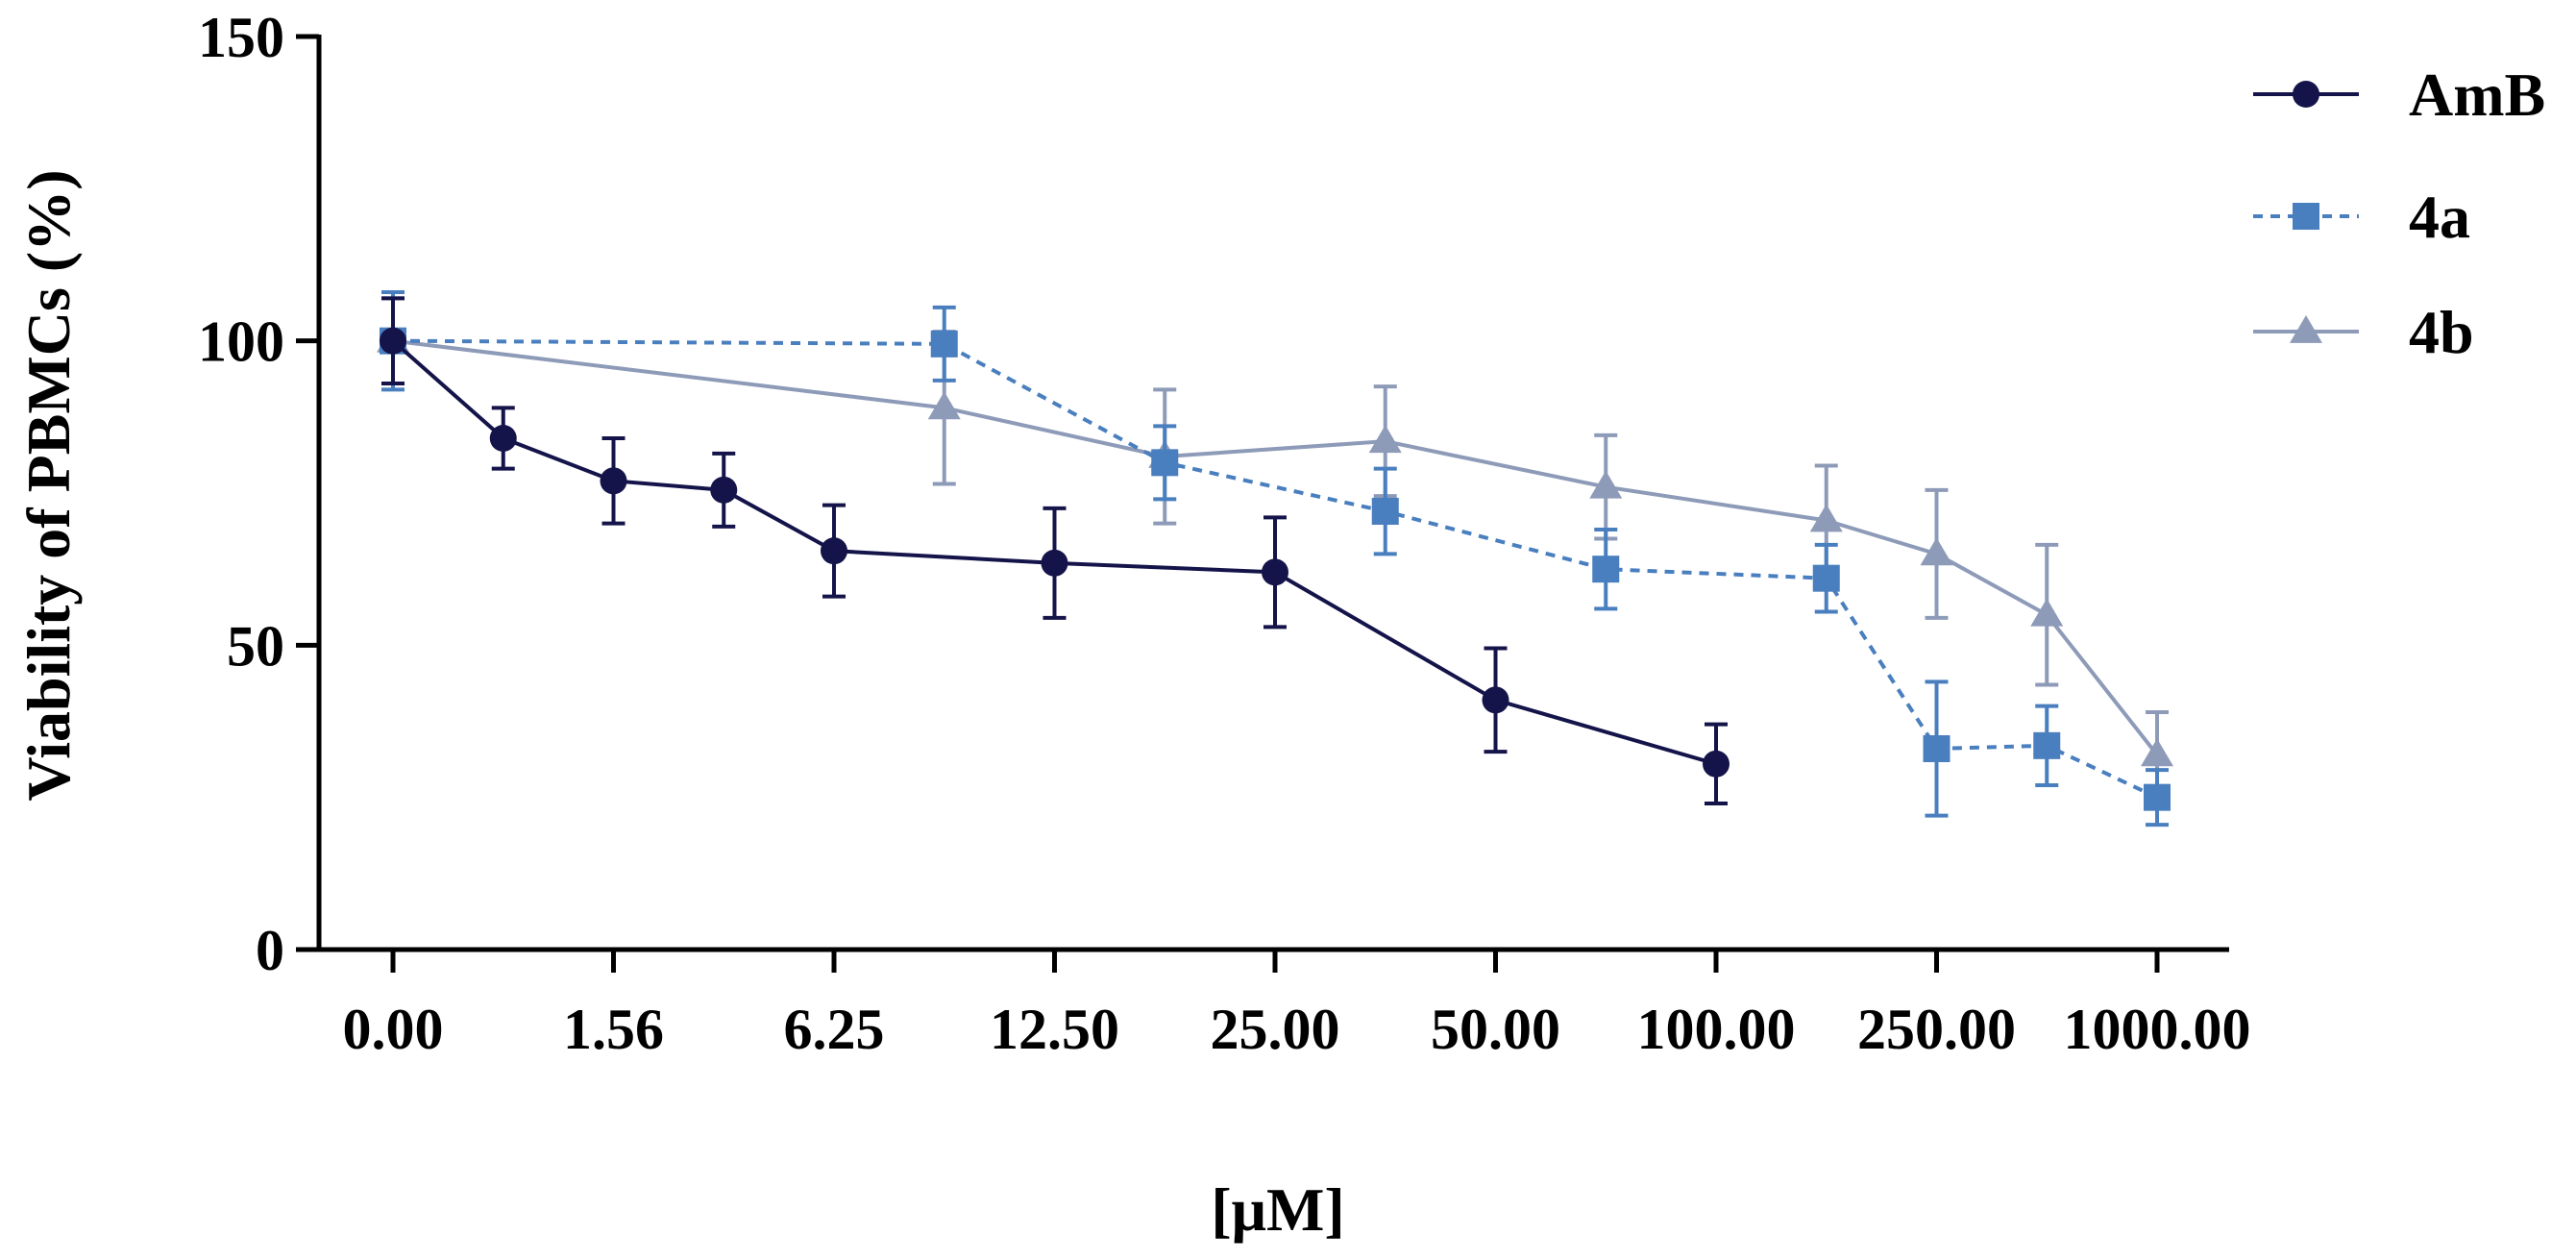 This screenshot has width=2576, height=1260. What do you see at coordinates (255, 646) in the screenshot?
I see `y-tick-label: 50` at bounding box center [255, 646].